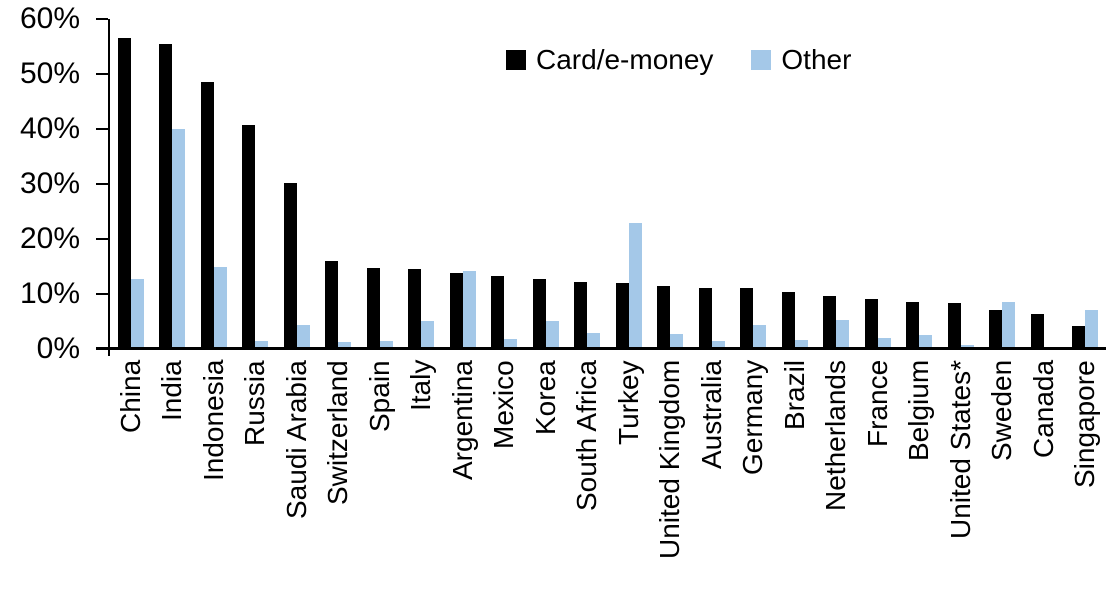 This screenshot has height=594, width=1112. Describe the element at coordinates (49, 293) in the screenshot. I see `y-axis-tick-label: 10%` at that location.